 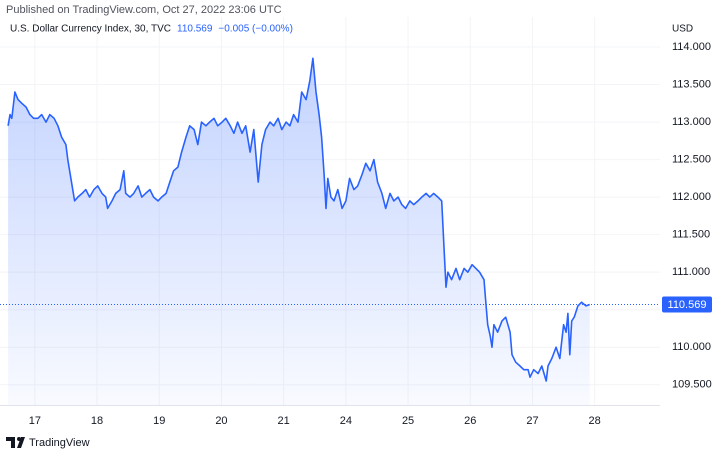 I want to click on y-axis-label: USD, so click(x=682, y=29).